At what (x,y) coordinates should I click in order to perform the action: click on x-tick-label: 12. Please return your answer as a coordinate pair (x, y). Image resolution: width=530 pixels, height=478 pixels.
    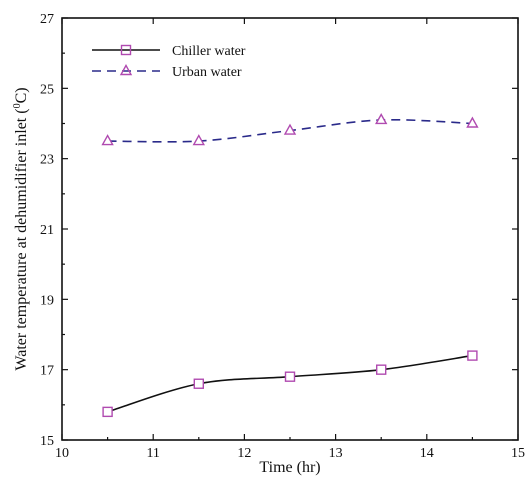
    Looking at the image, I should click on (244, 453).